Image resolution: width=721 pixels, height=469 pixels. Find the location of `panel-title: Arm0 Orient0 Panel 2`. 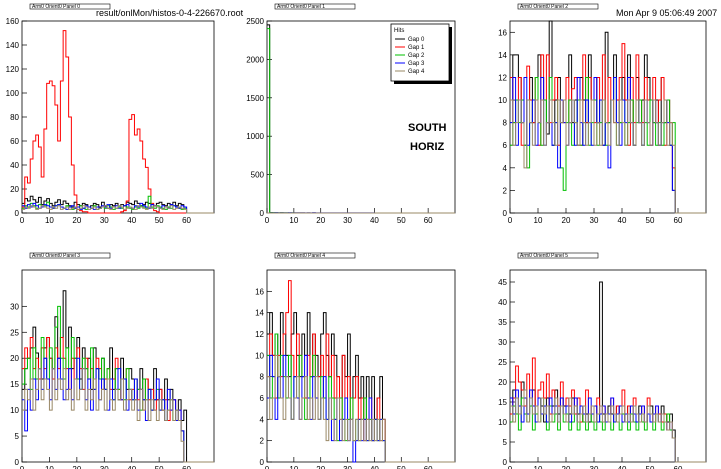

panel-title: Arm0 Orient0 Panel 2 is located at coordinates (544, 7).